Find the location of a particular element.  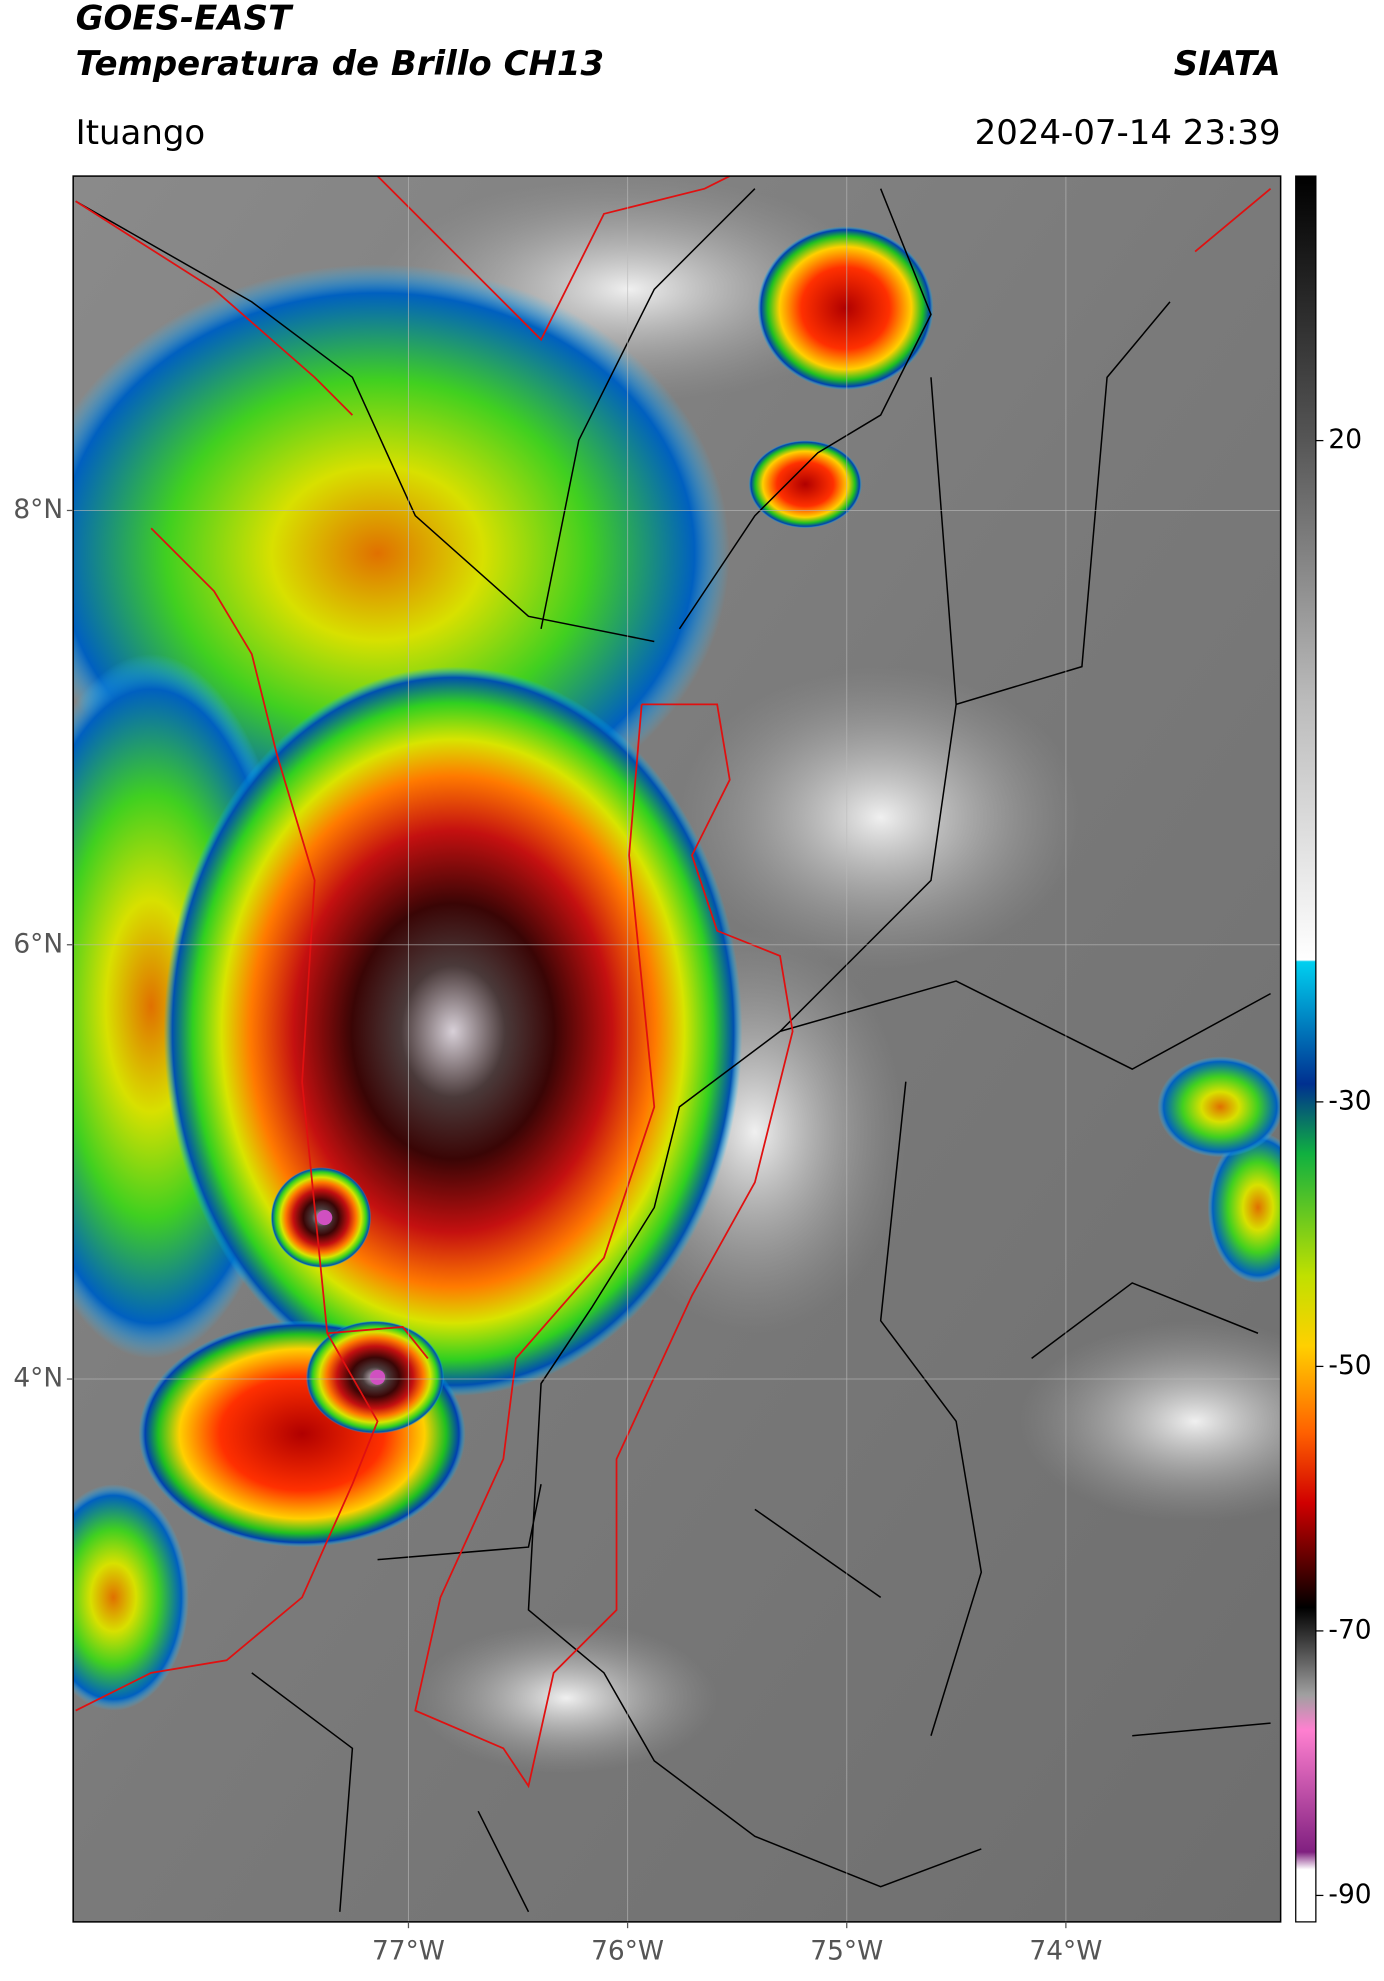

location: Ituango is located at coordinates (141, 133).